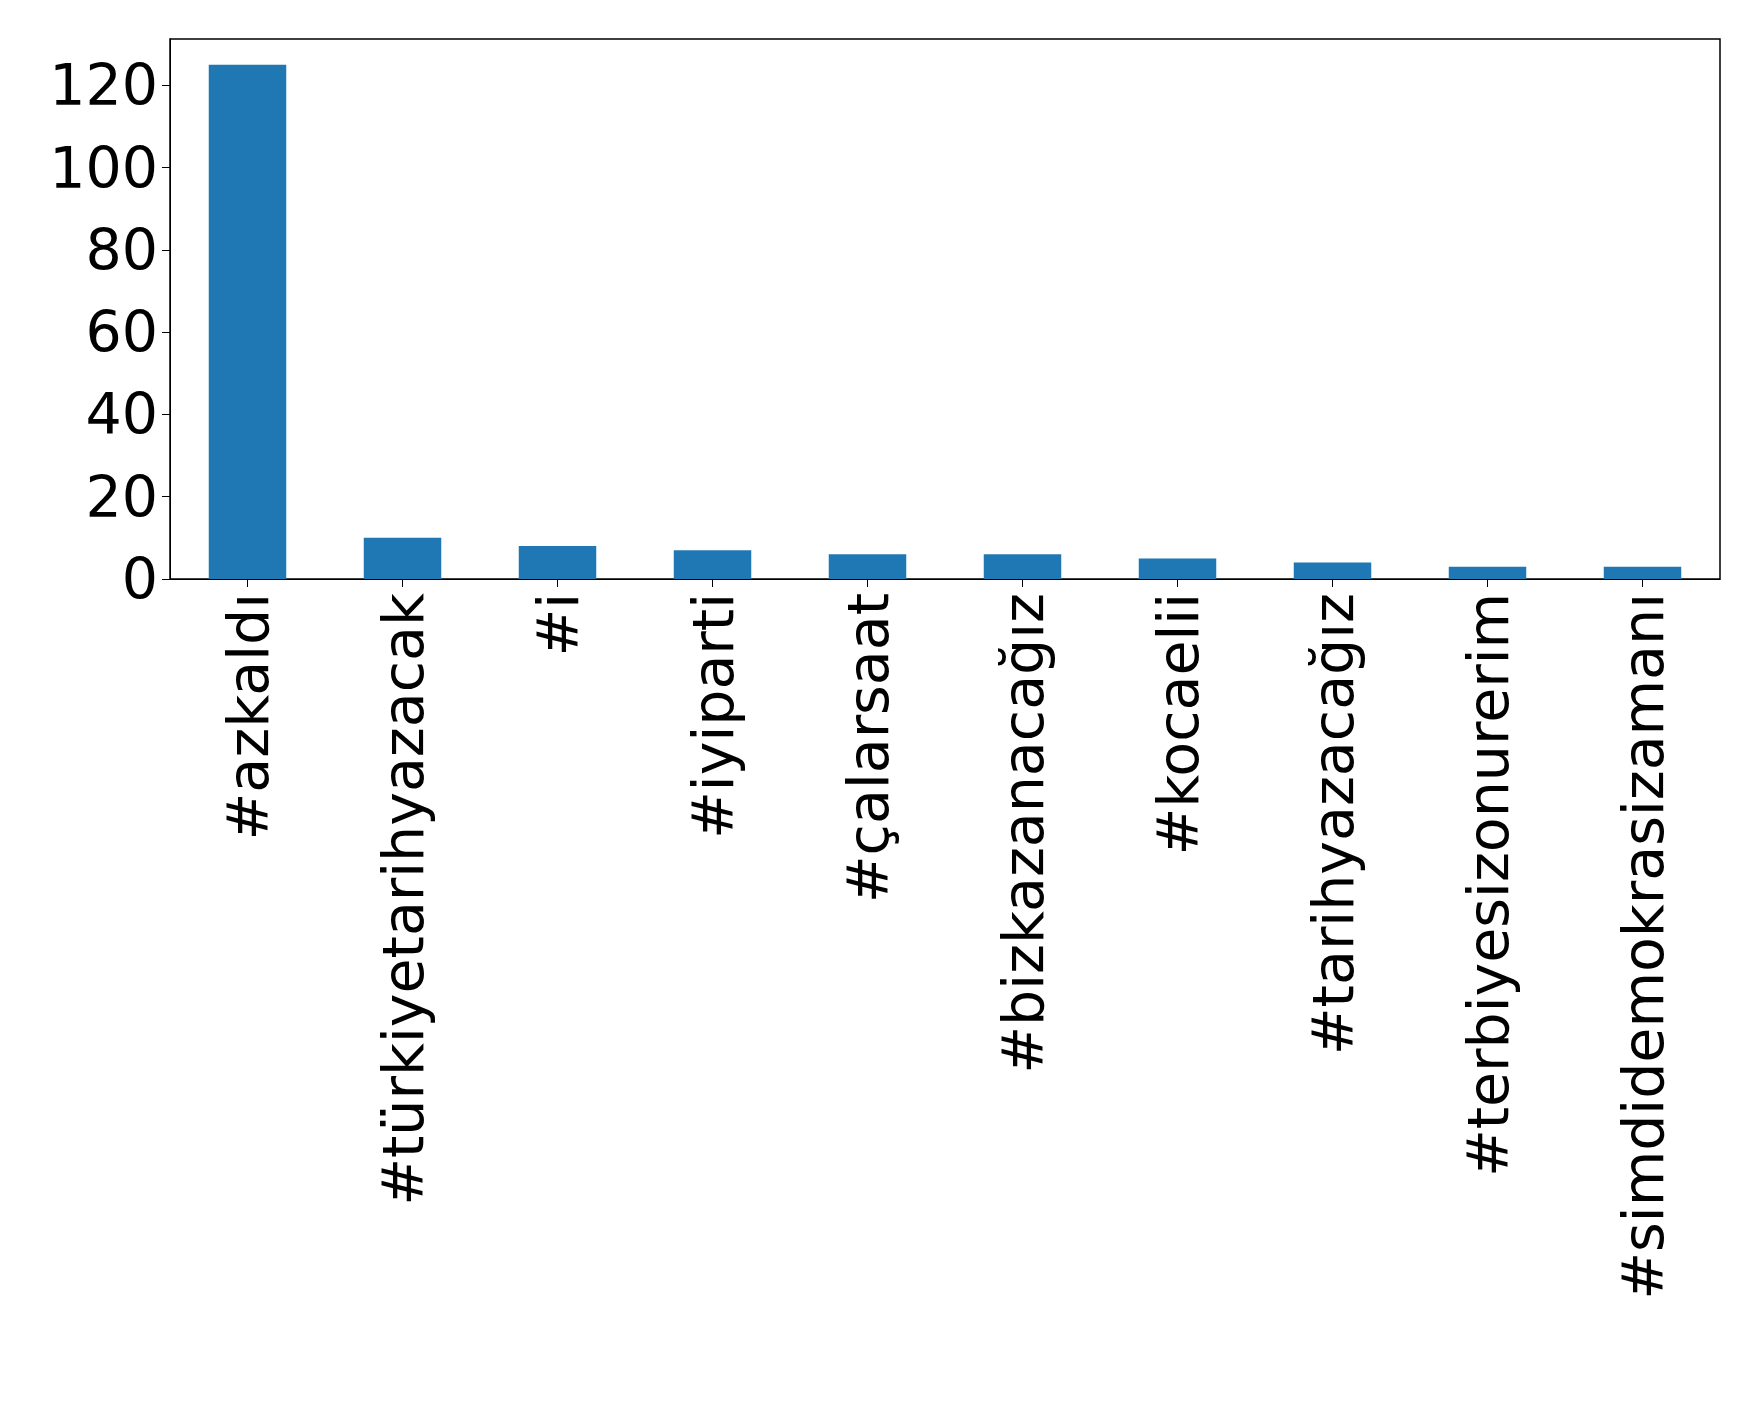 This screenshot has width=1758, height=1402. Describe the element at coordinates (139, 579) in the screenshot. I see `y-tick-label: 0` at that location.